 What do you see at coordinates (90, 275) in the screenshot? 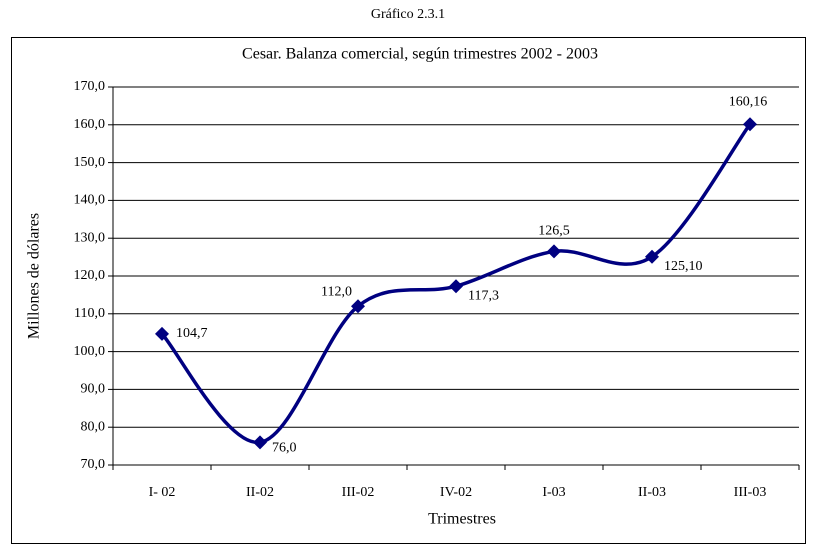
I see `y-tick-label: 120,0` at bounding box center [90, 275].